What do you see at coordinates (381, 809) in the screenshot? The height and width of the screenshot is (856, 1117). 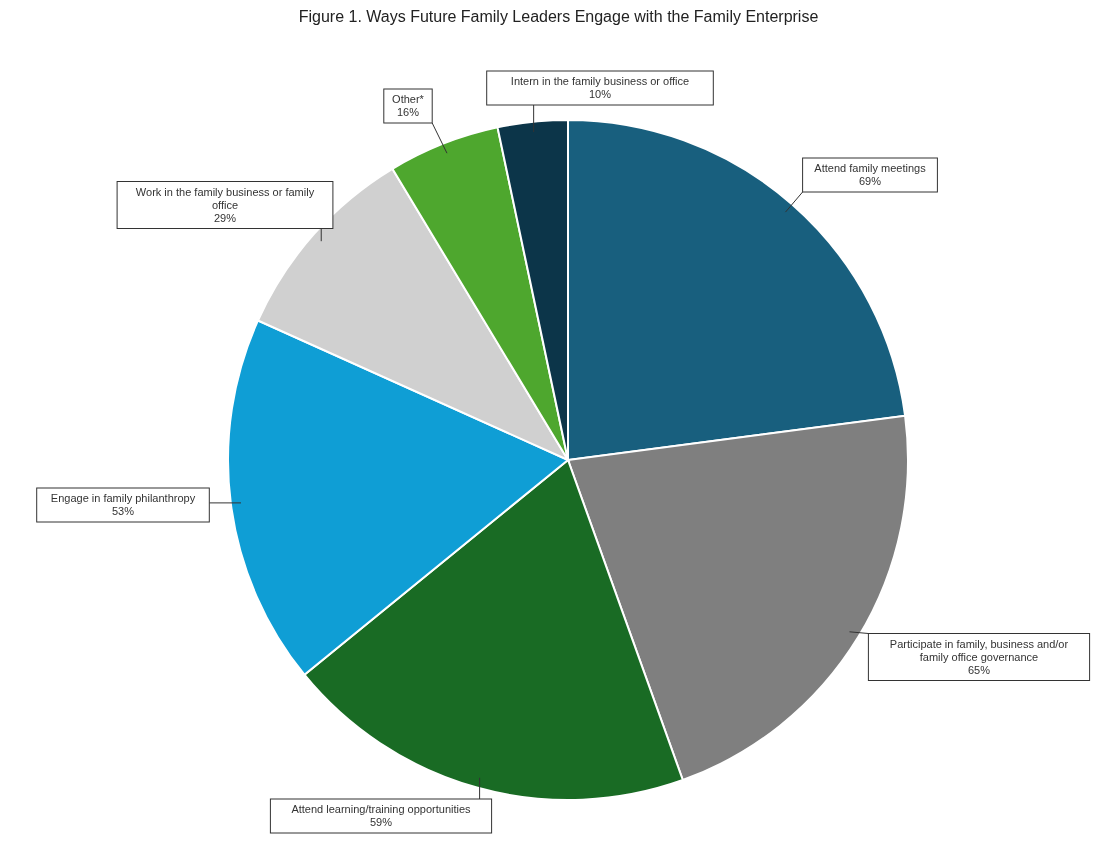 I see `slice-label: Attend learning/training opportunities` at bounding box center [381, 809].